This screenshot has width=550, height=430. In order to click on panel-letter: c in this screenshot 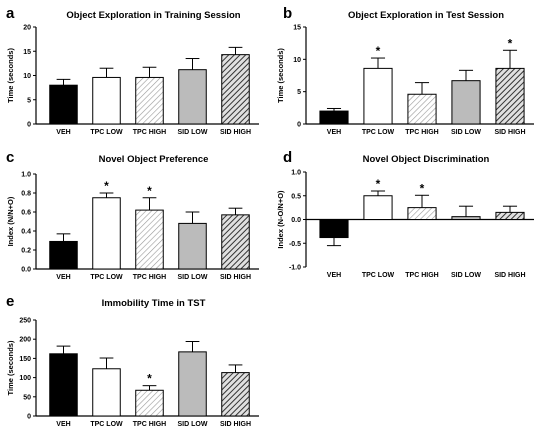, I will do `click(10, 157)`.